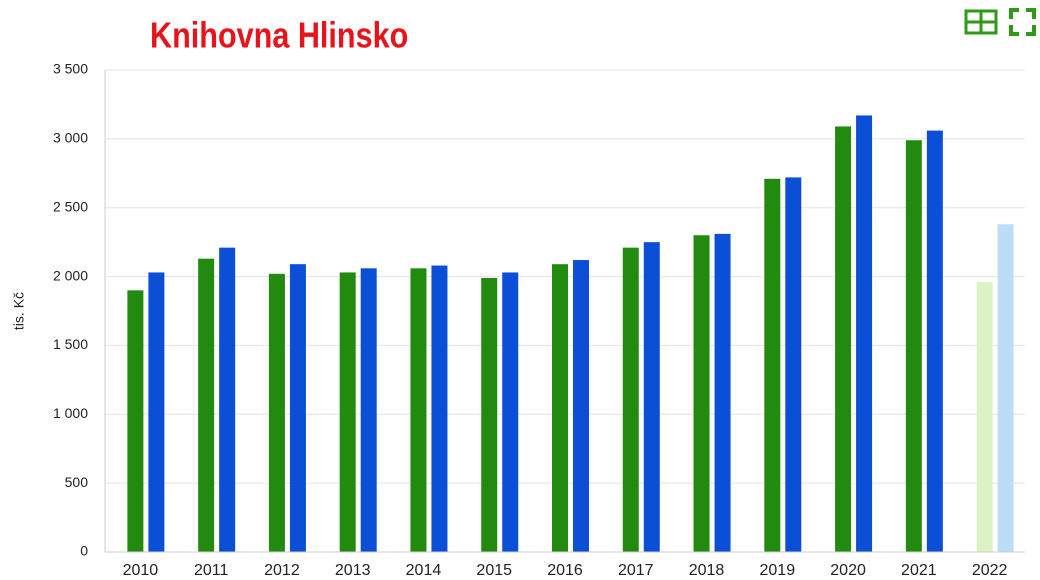 The image size is (1040, 580). What do you see at coordinates (70, 344) in the screenshot?
I see `y-tick-label: 1 500` at bounding box center [70, 344].